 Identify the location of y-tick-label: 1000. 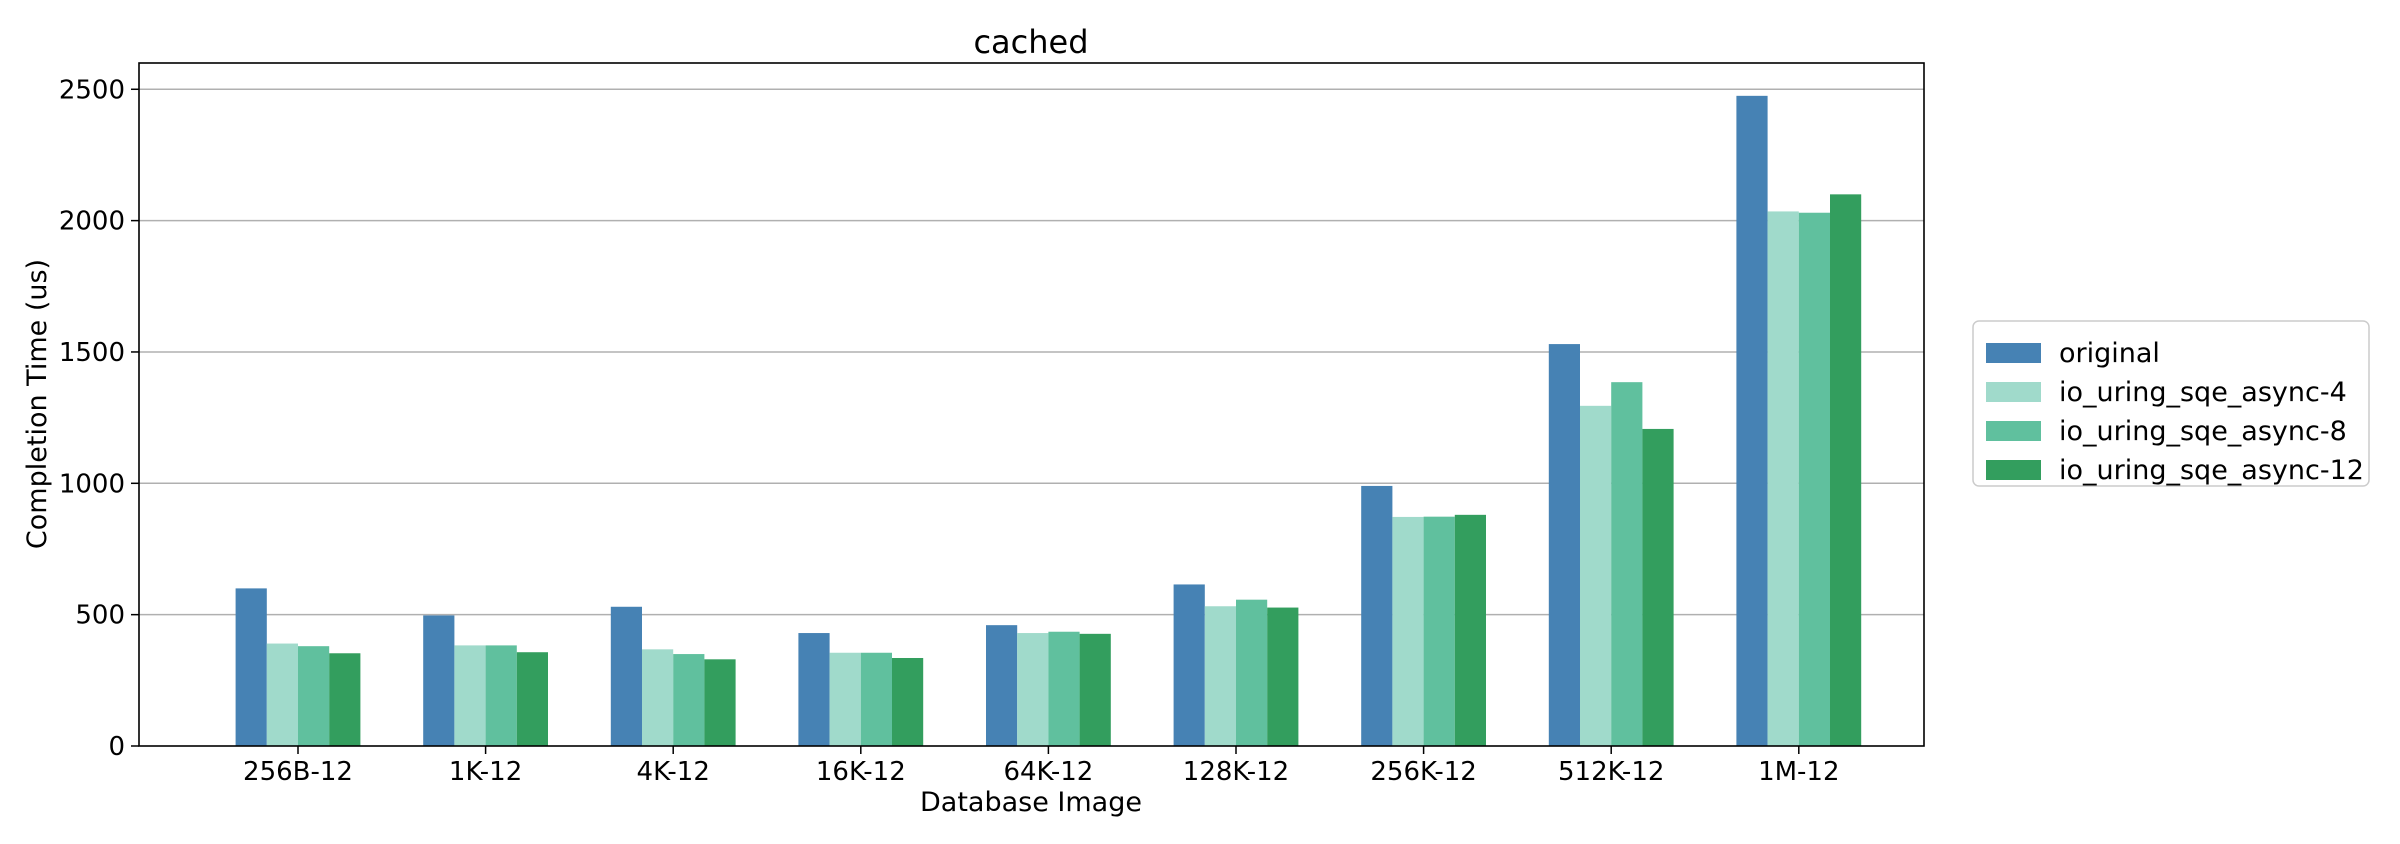
(92, 484).